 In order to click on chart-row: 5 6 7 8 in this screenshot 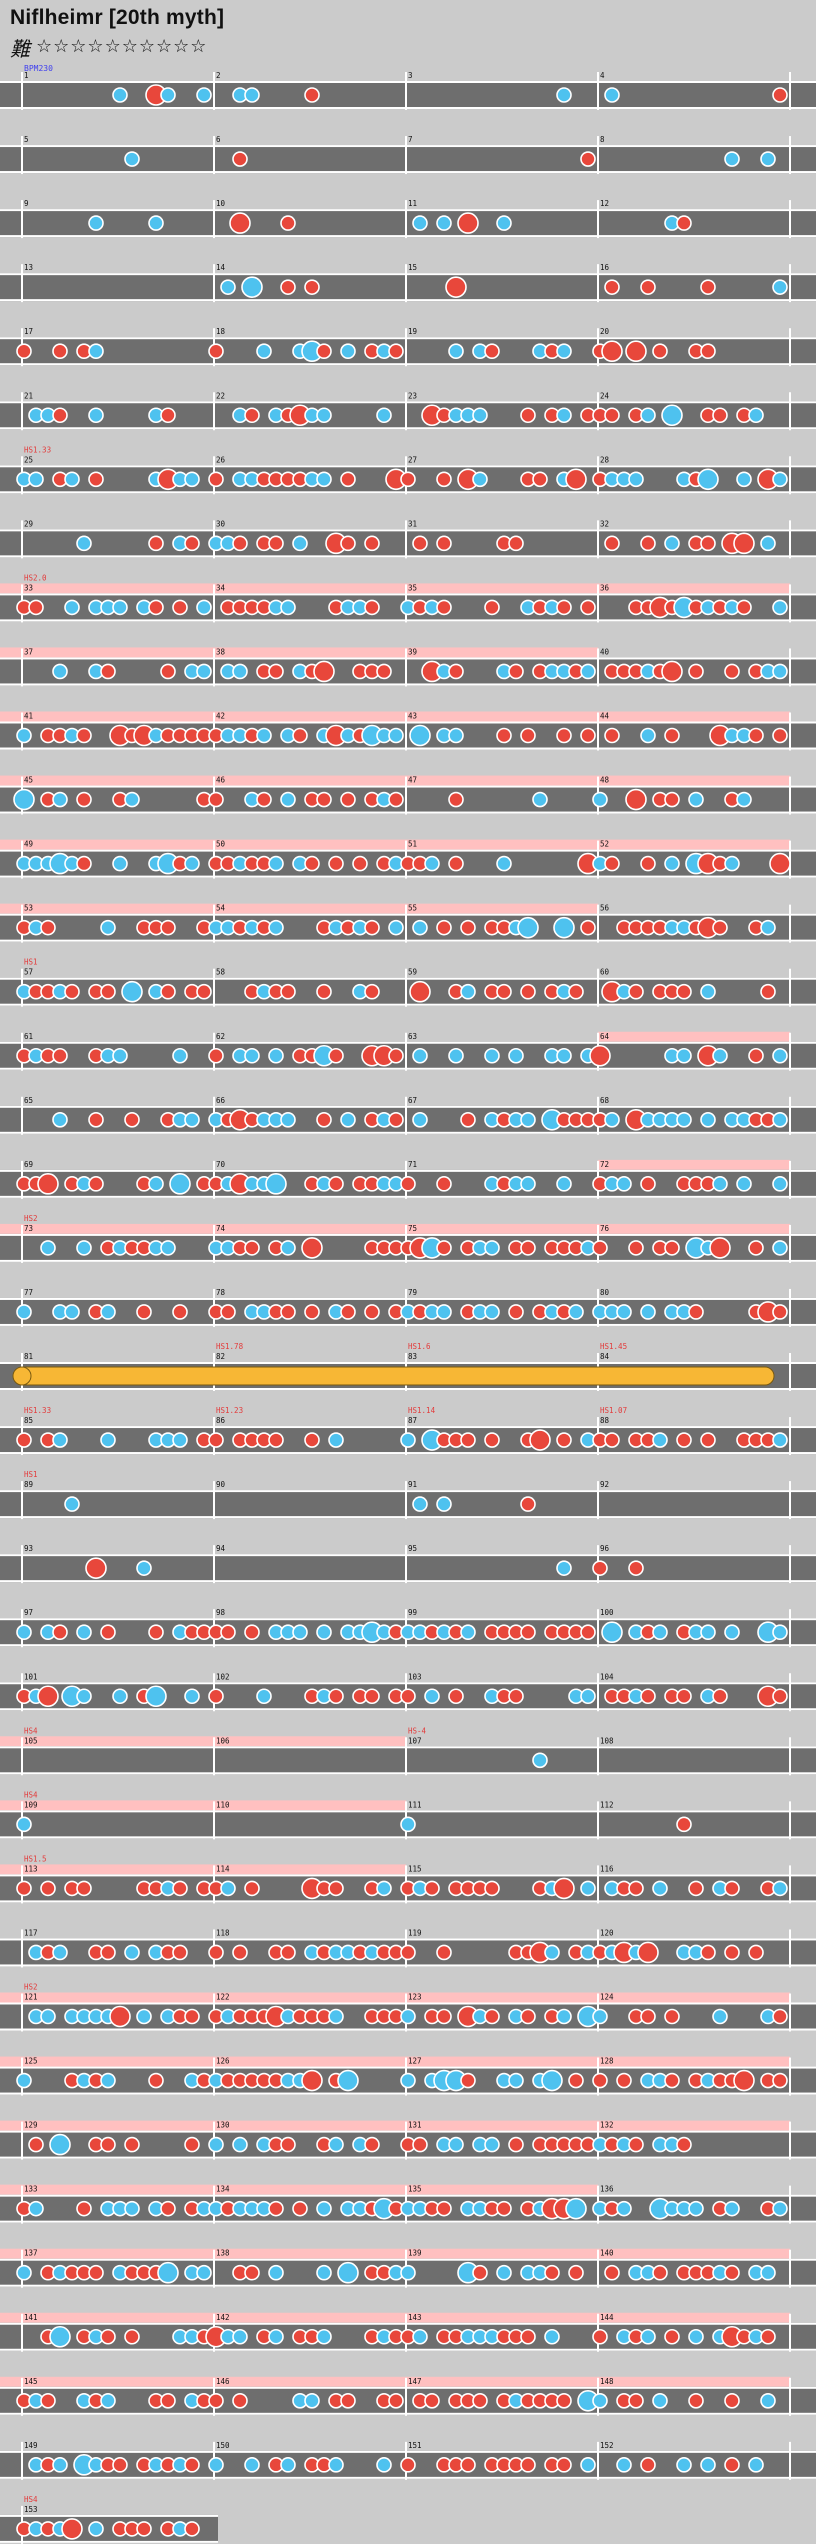, I will do `click(408, 155)`.